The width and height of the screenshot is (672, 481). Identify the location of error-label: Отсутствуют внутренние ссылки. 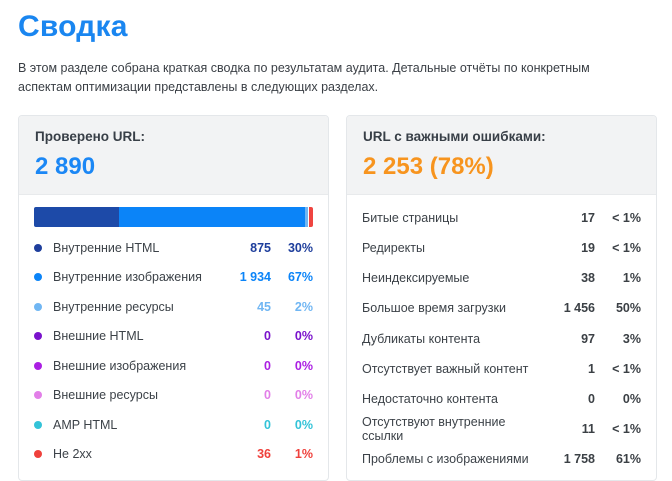
(434, 429).